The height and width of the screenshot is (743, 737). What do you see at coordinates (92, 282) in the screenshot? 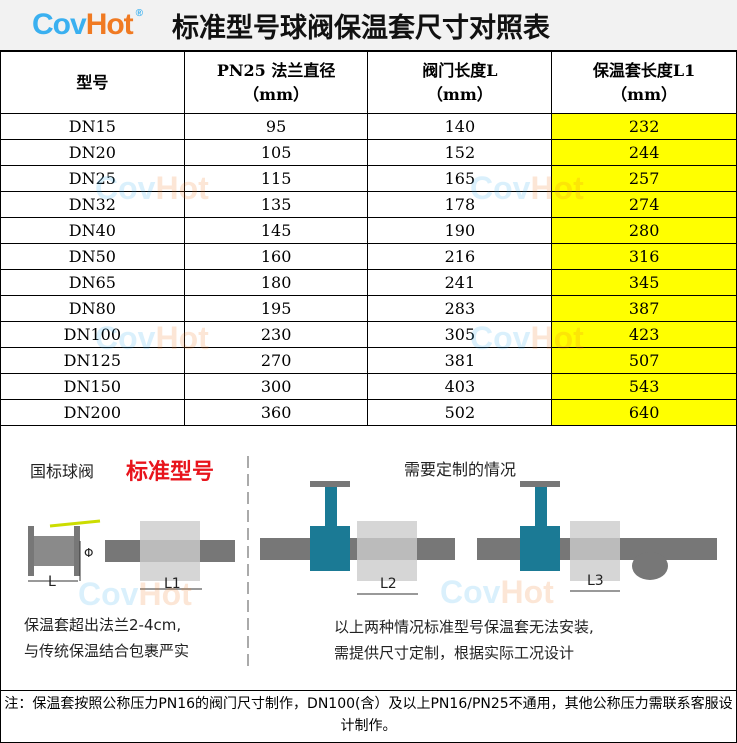
I see `model-cell: DN65` at bounding box center [92, 282].